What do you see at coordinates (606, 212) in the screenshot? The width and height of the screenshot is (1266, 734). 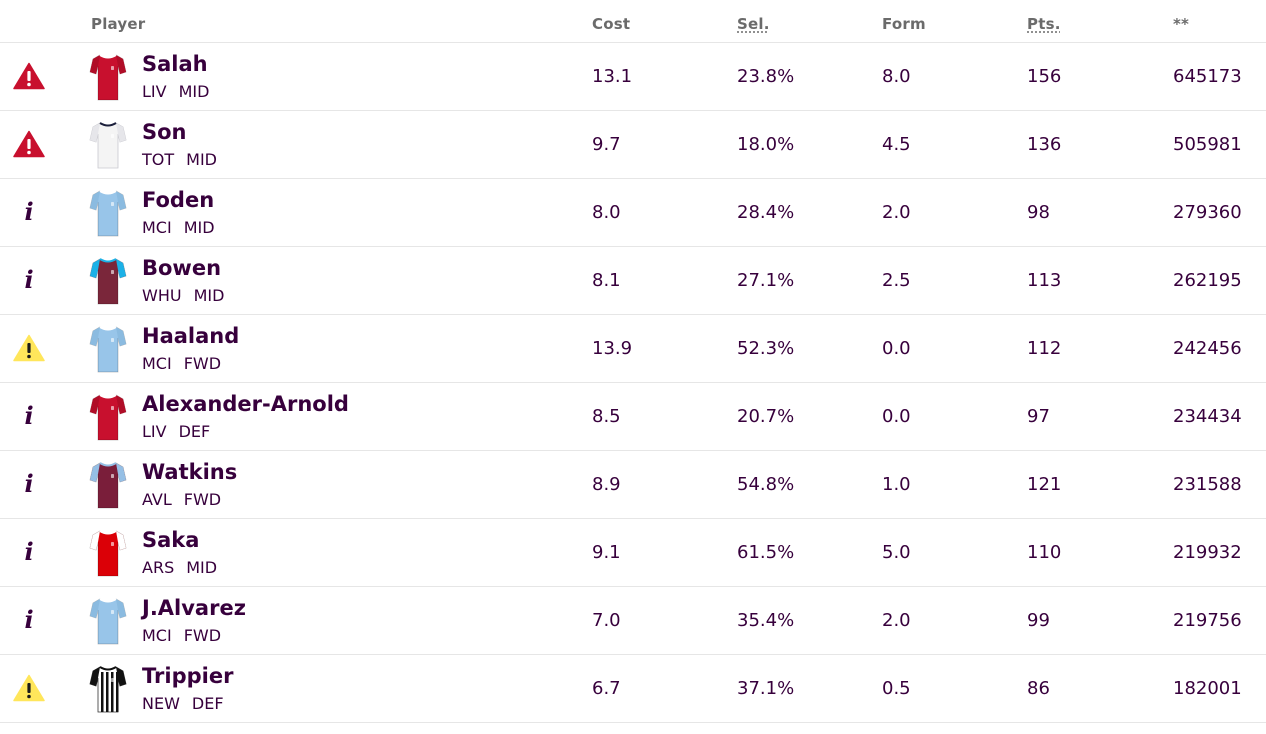 I see `cost-value: 8.0` at bounding box center [606, 212].